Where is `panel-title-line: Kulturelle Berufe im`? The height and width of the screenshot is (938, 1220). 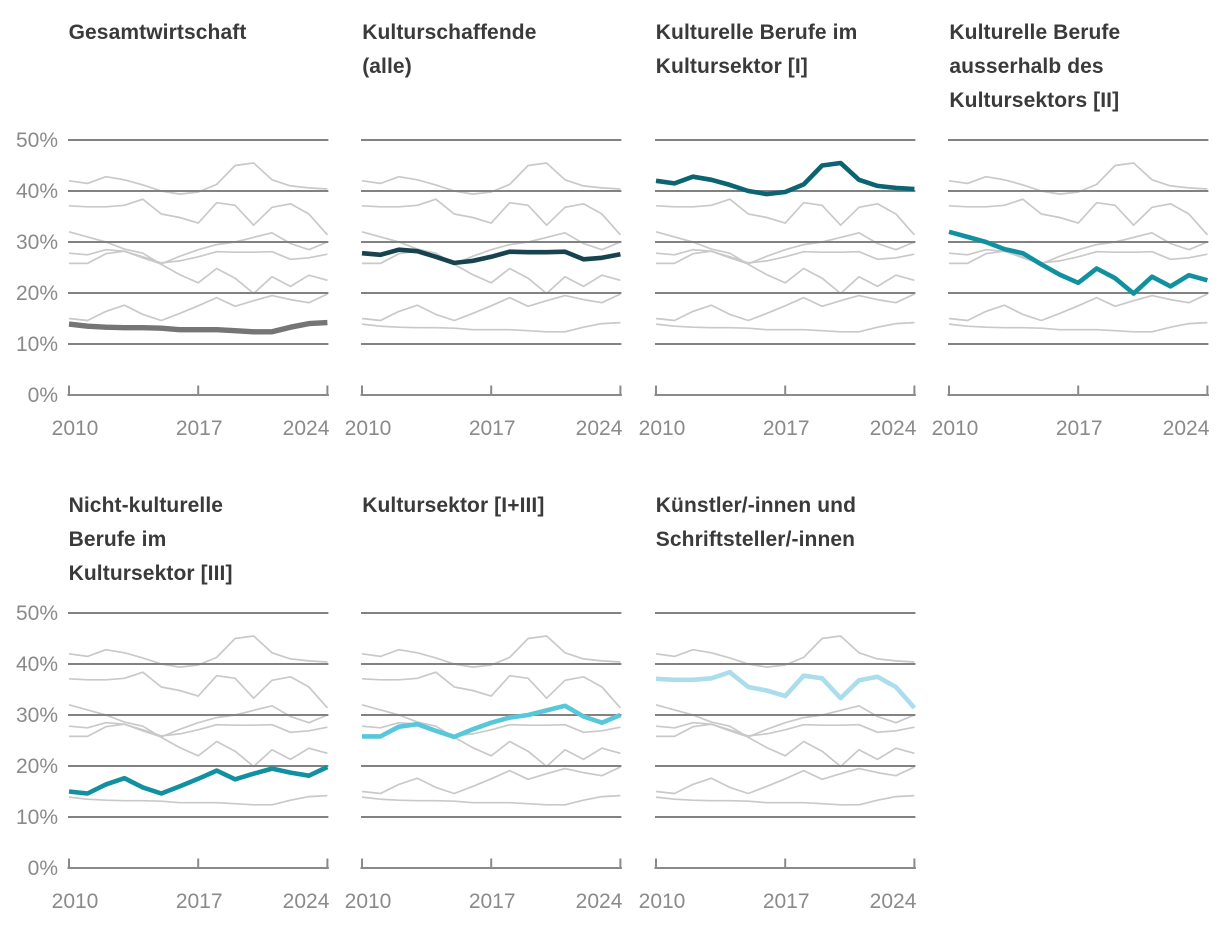 panel-title-line: Kulturelle Berufe im is located at coordinates (756, 32).